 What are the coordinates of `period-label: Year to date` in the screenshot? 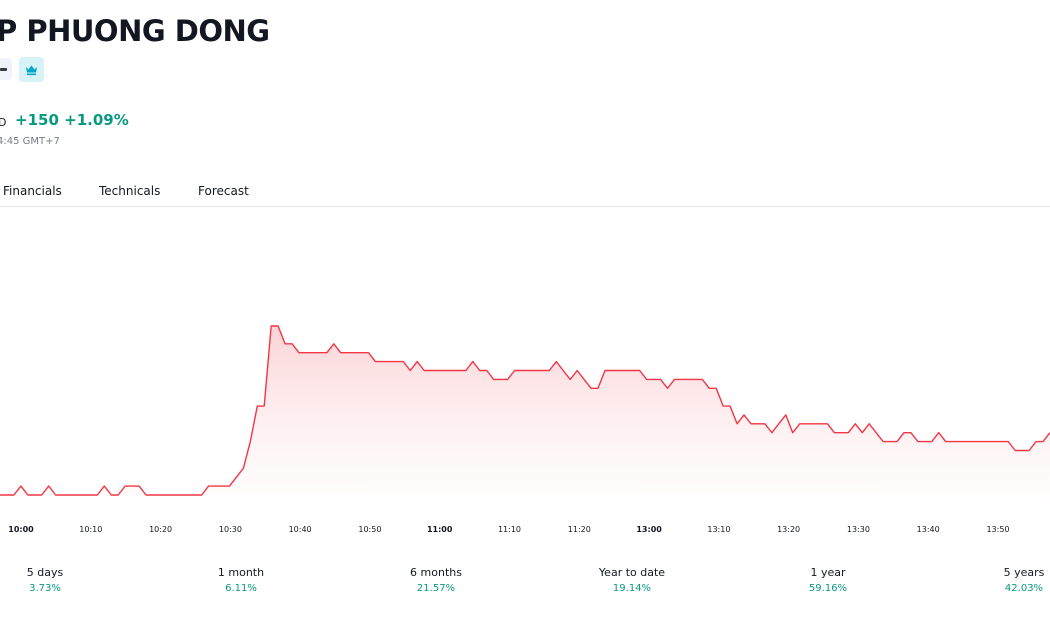 It's located at (632, 572).